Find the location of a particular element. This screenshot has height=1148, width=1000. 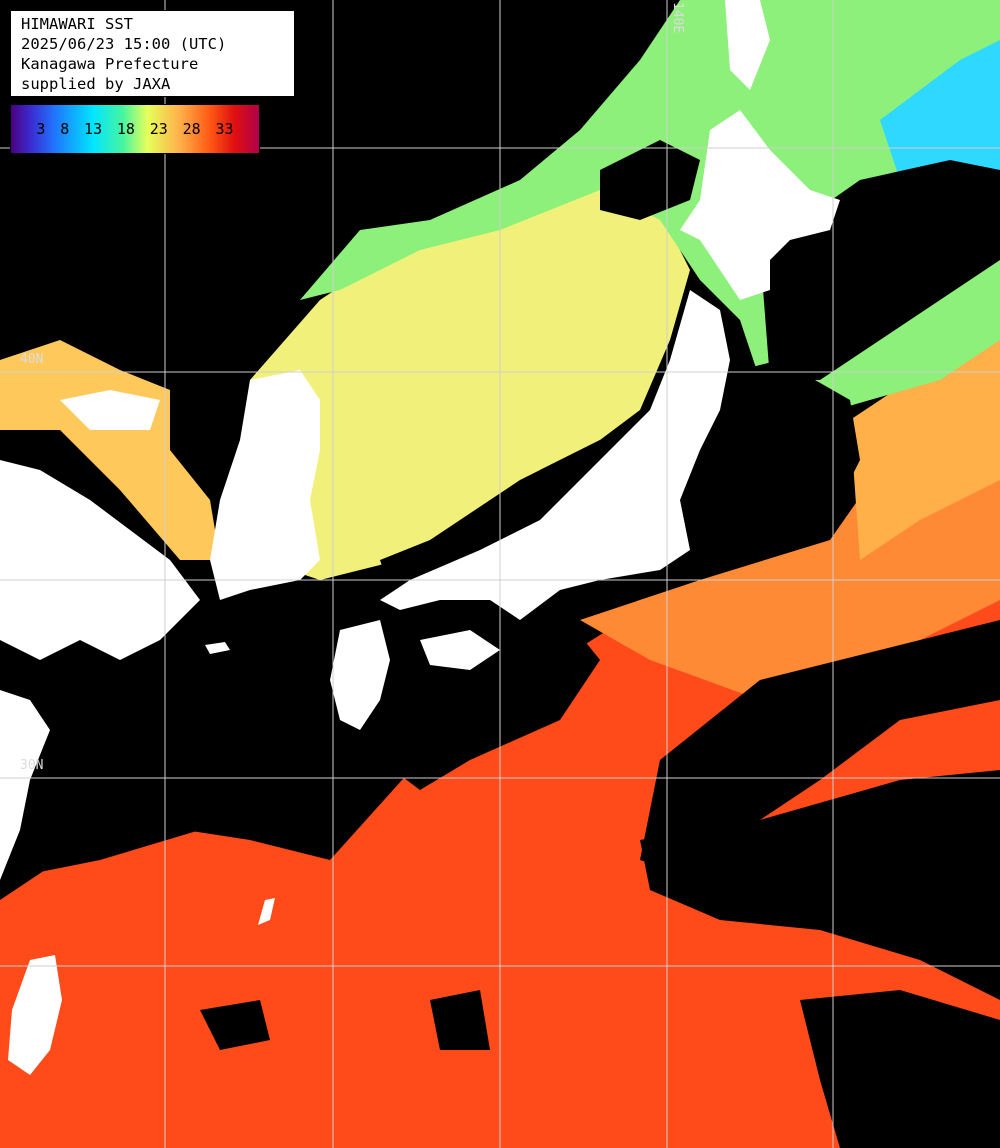

legend-labels: 3 8 13 18 23 28 33 is located at coordinates (135, 129).